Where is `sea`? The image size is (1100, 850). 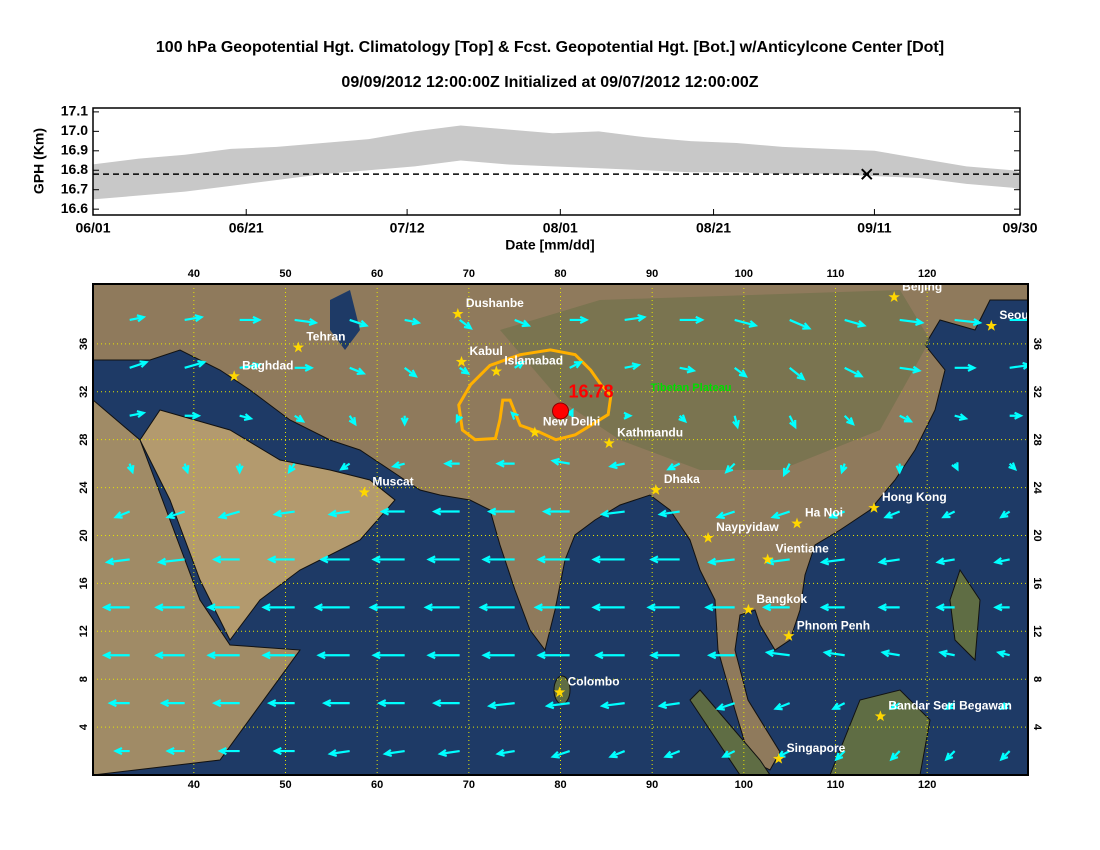
sea is located at coordinates (345, 320).